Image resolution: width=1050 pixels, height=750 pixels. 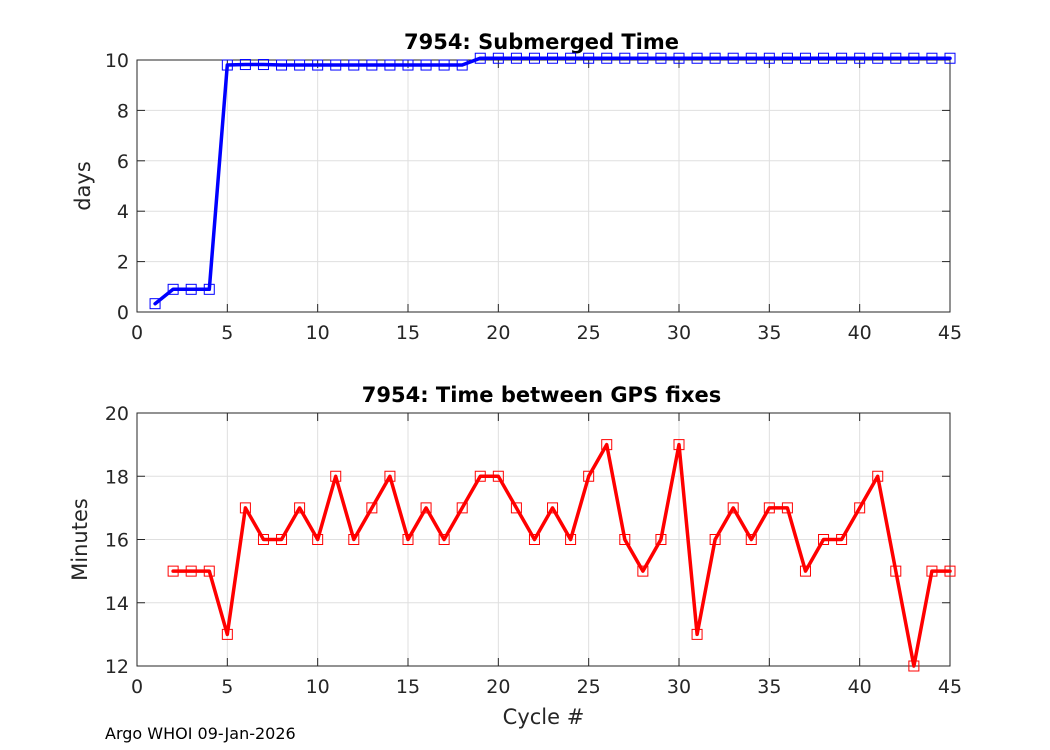 I want to click on y-tick-label: 0, so click(x=123, y=313).